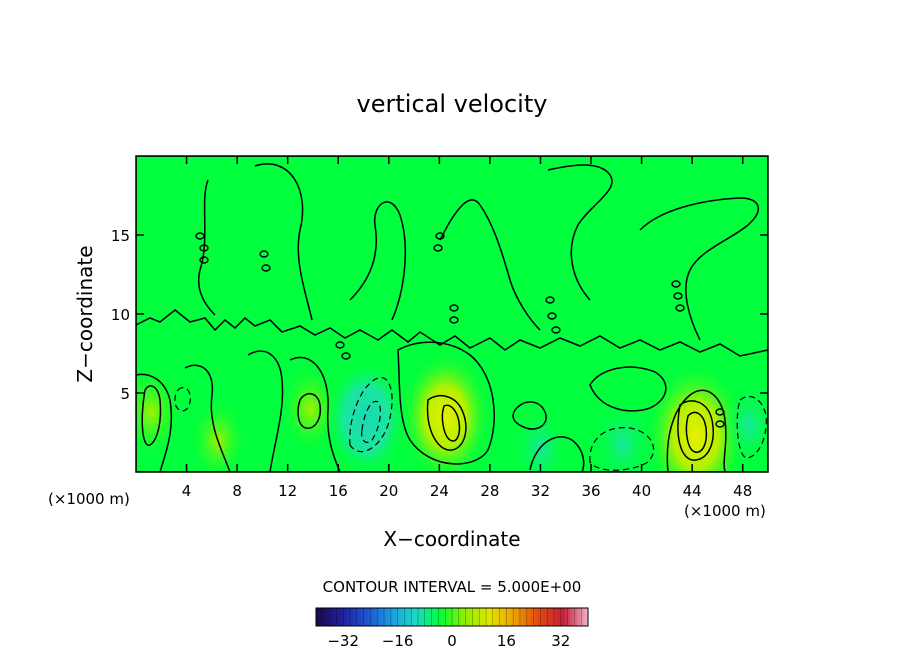 Image resolution: width=904 pixels, height=654 pixels. Describe the element at coordinates (120, 315) in the screenshot. I see `y-tick-label: 10` at that location.